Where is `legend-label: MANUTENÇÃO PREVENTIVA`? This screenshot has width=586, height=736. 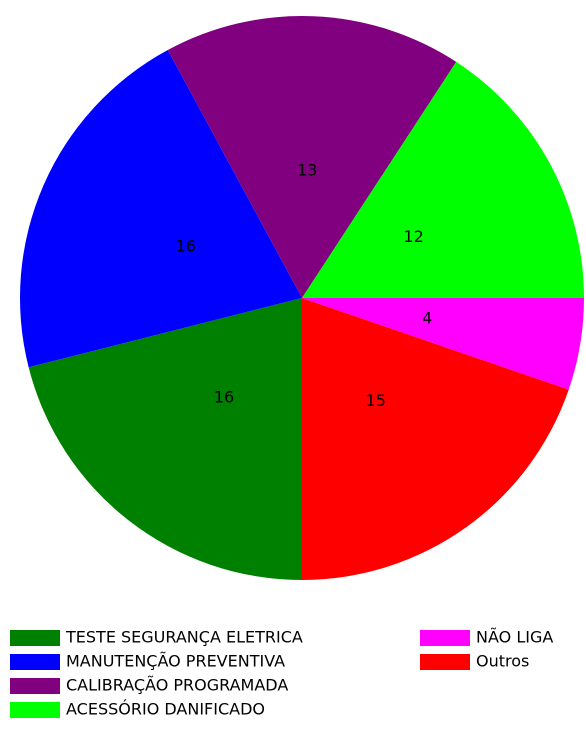
legend-label: MANUTENÇÃO PREVENTIVA is located at coordinates (175, 661).